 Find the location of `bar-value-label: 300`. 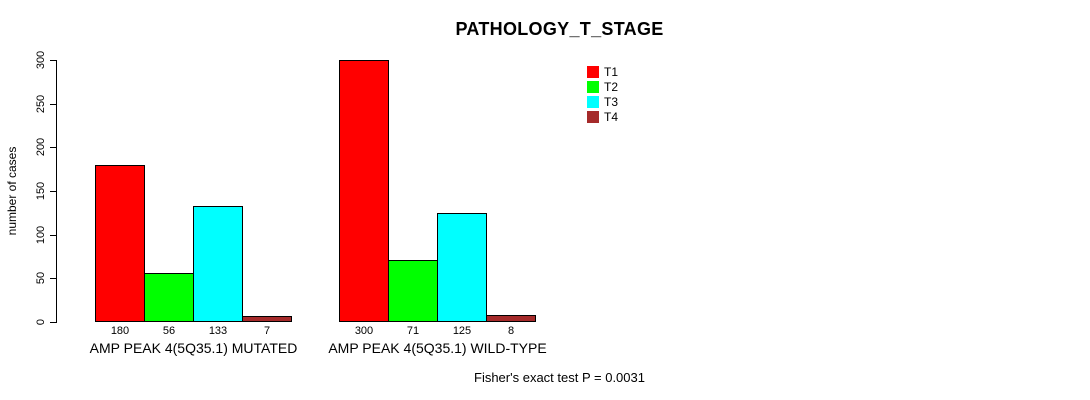

bar-value-label: 300 is located at coordinates (364, 331).